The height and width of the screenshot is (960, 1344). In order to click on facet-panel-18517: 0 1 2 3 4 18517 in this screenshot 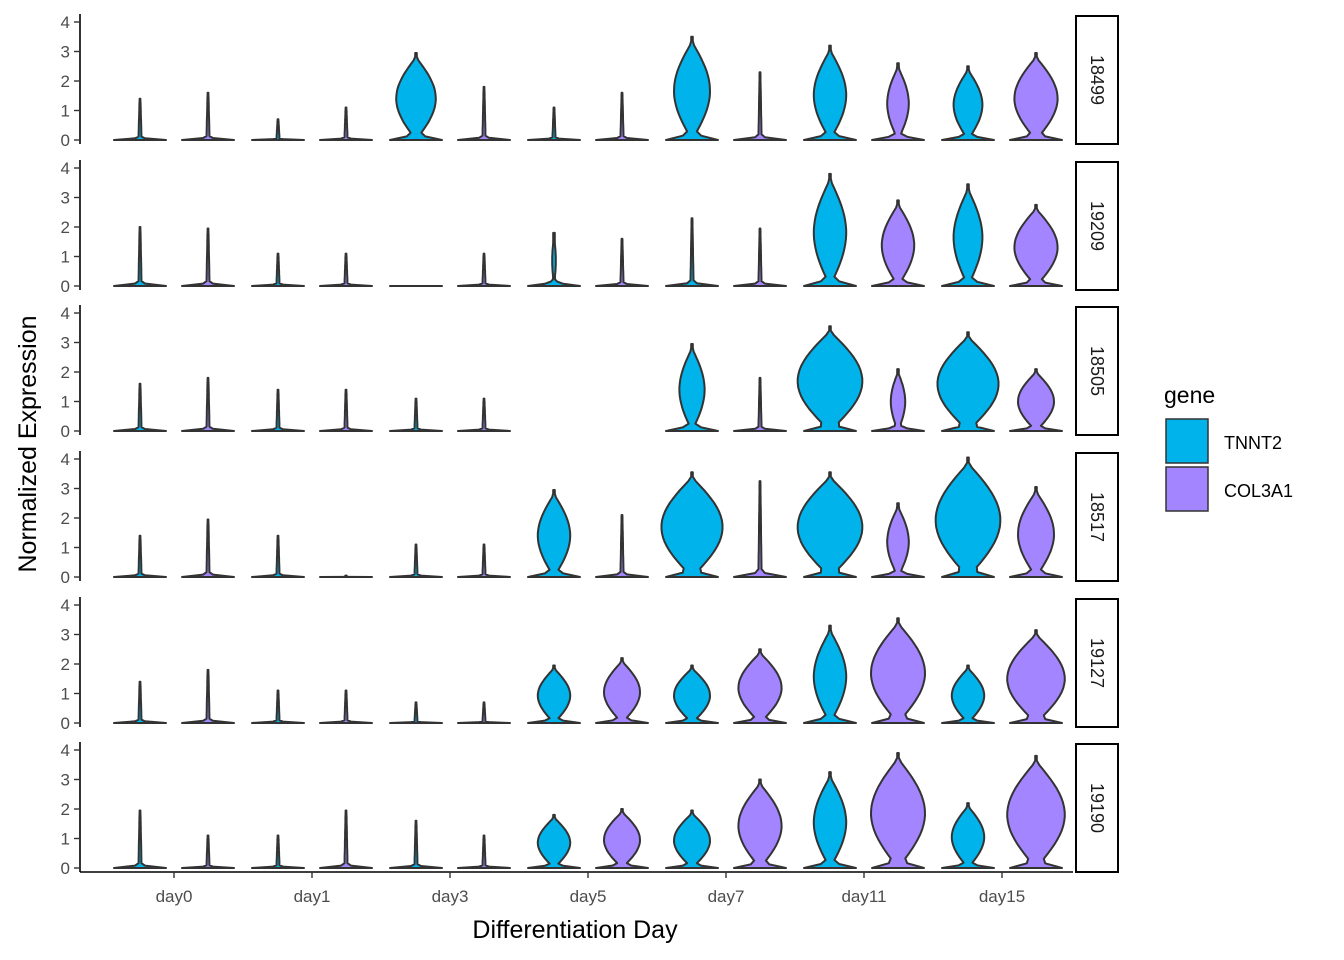, I will do `click(590, 518)`.